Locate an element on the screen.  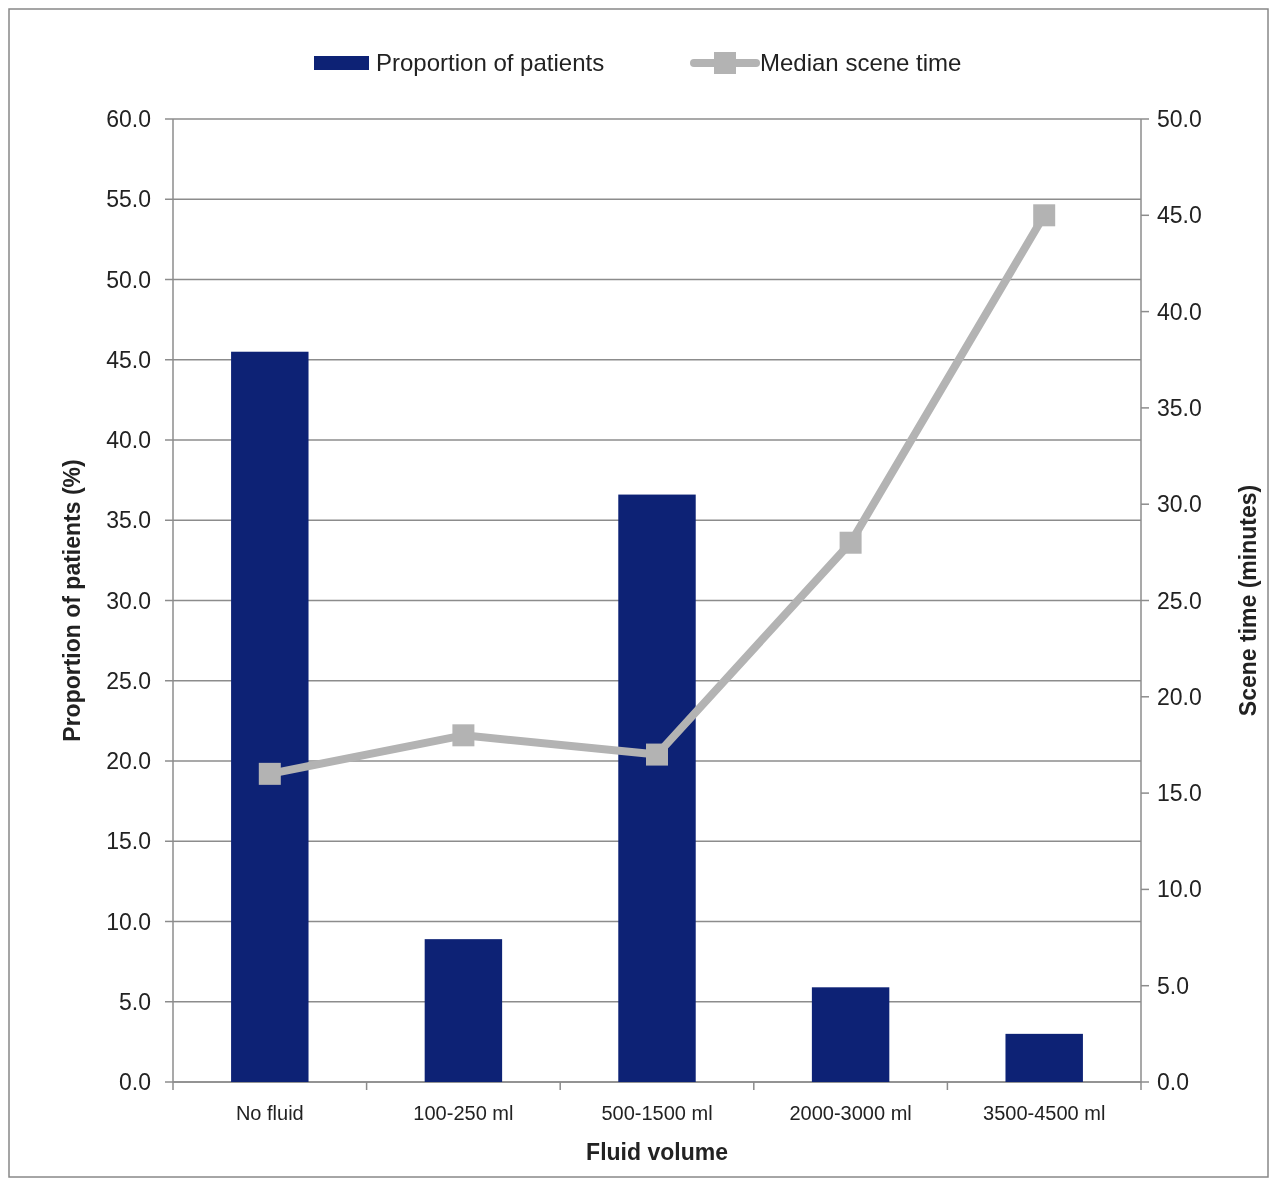
y2-tick-label: 45.0 is located at coordinates (1179, 215).